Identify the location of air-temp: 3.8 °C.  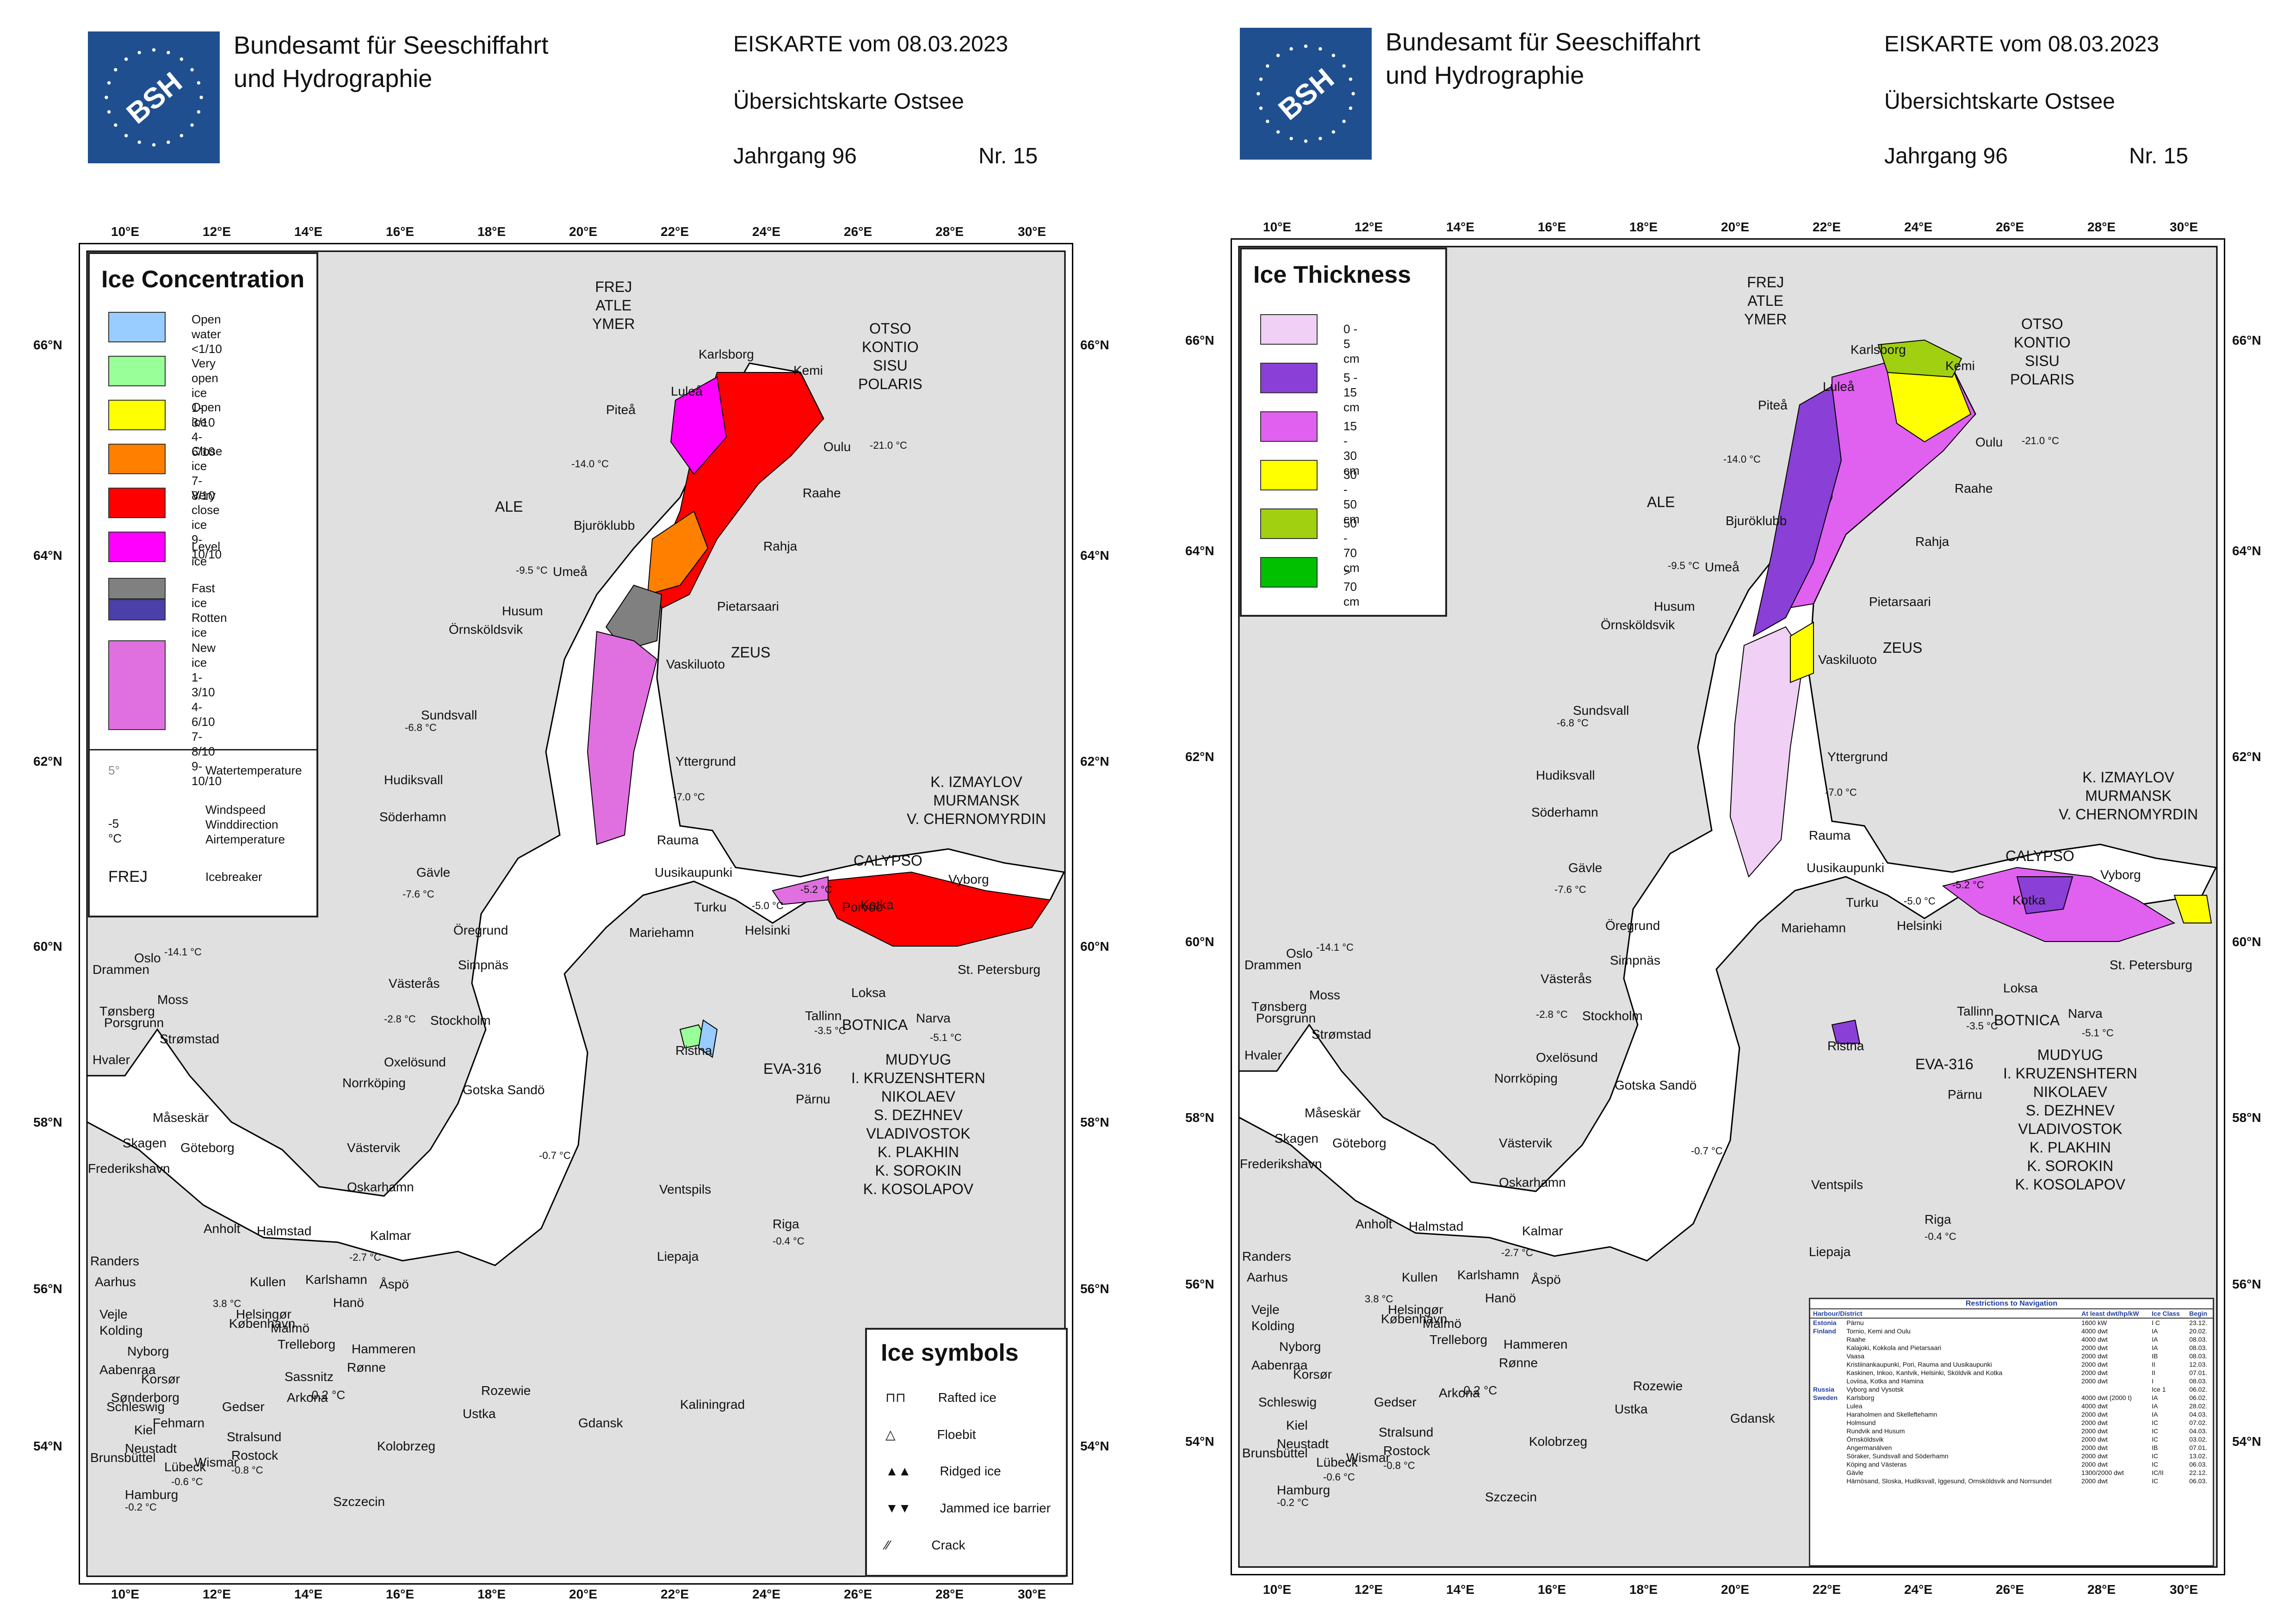
(1379, 1299).